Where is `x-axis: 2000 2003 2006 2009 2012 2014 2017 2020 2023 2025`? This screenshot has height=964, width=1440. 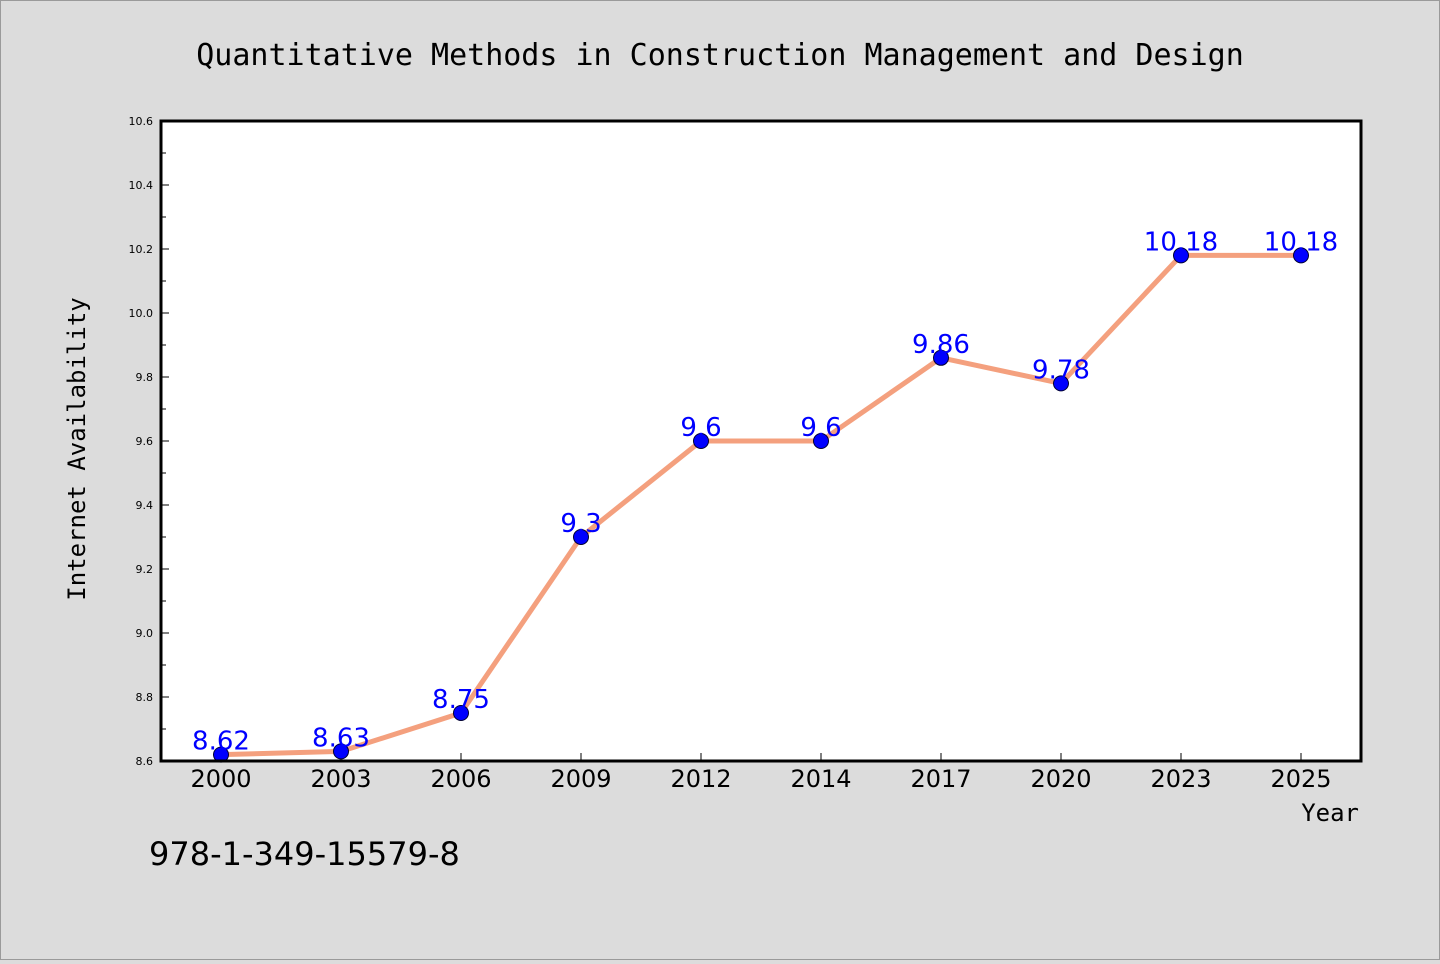 x-axis: 2000 2003 2006 2009 2012 2014 2017 2020 2023 2025 is located at coordinates (761, 773).